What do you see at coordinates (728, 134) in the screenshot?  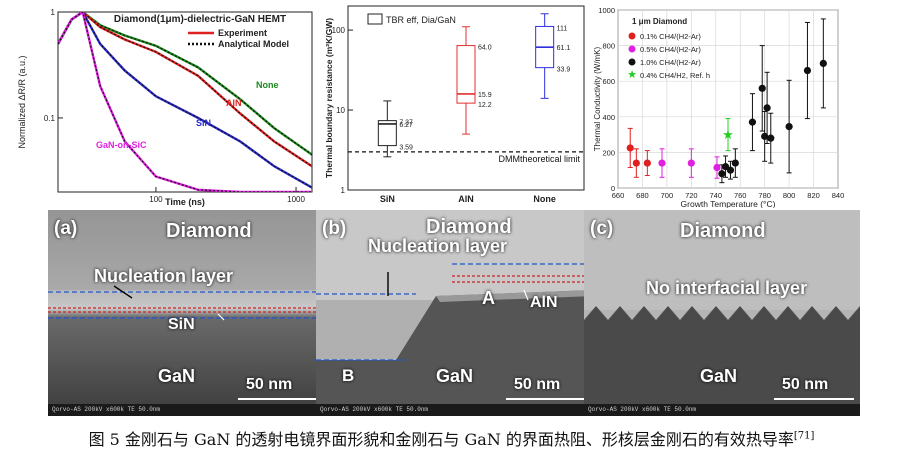 I see `point-3-0: ★` at bounding box center [728, 134].